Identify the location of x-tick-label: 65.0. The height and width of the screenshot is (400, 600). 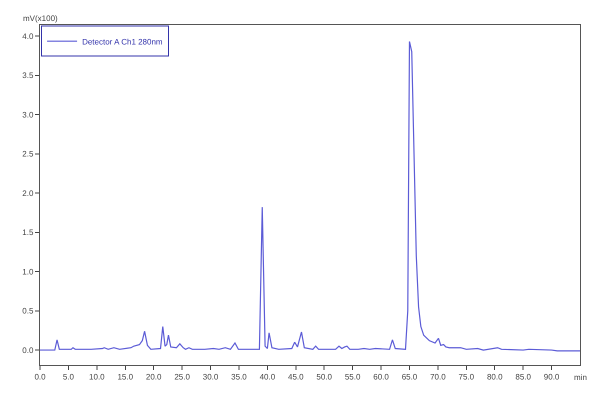
(410, 377).